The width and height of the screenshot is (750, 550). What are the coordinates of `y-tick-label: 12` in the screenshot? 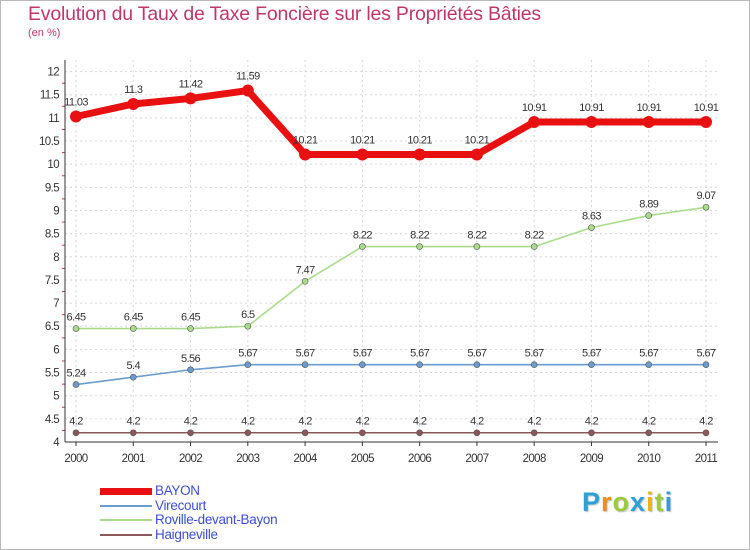 It's located at (53, 73).